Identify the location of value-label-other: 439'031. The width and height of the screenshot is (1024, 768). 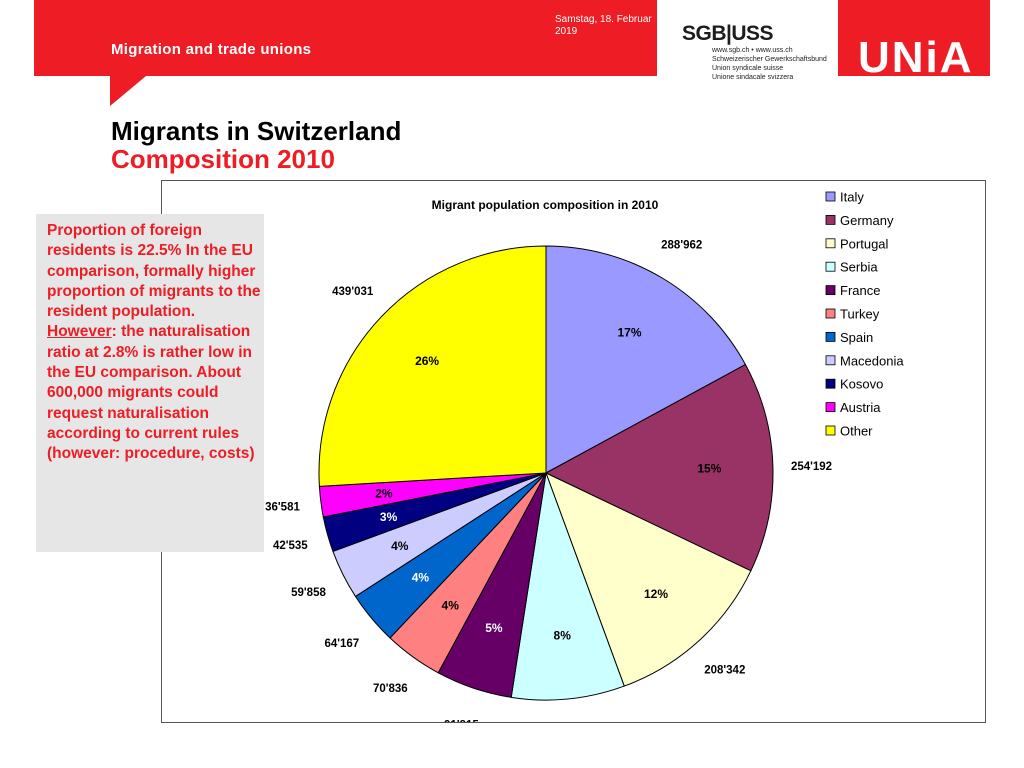
(353, 292).